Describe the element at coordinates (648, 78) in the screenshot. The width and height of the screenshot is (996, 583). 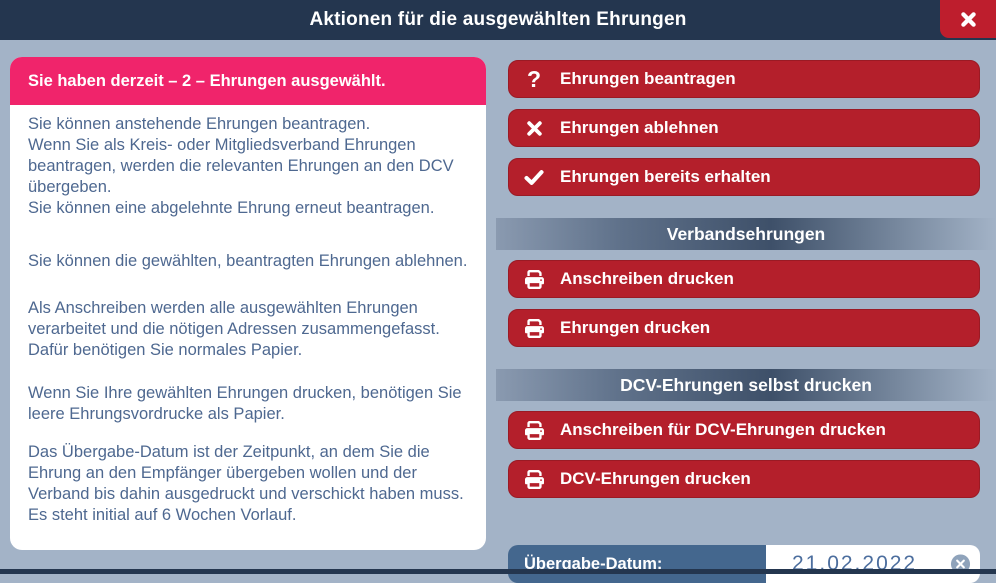
I see `button-label: Ehrungen beantragen` at that location.